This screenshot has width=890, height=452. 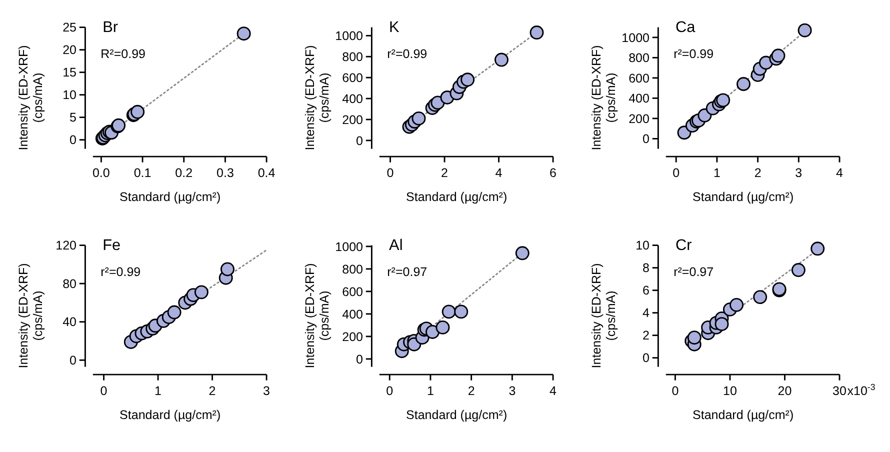 I want to click on chart-title: Br, so click(x=110, y=27).